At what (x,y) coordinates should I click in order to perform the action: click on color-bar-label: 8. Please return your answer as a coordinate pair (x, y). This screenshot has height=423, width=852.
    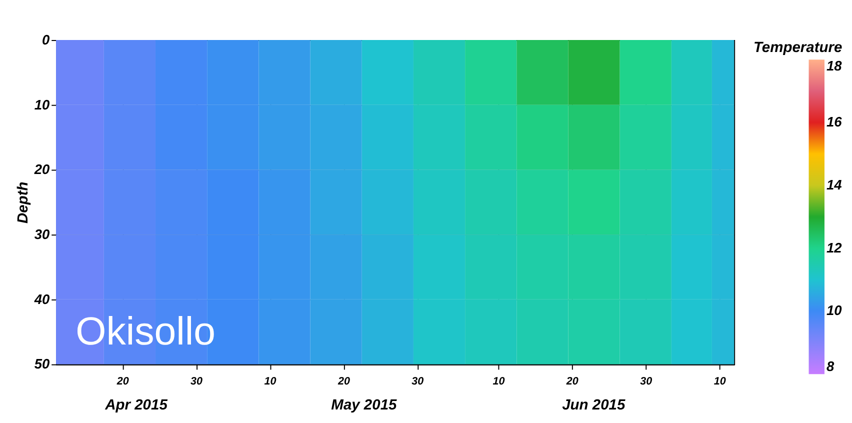
    Looking at the image, I should click on (830, 366).